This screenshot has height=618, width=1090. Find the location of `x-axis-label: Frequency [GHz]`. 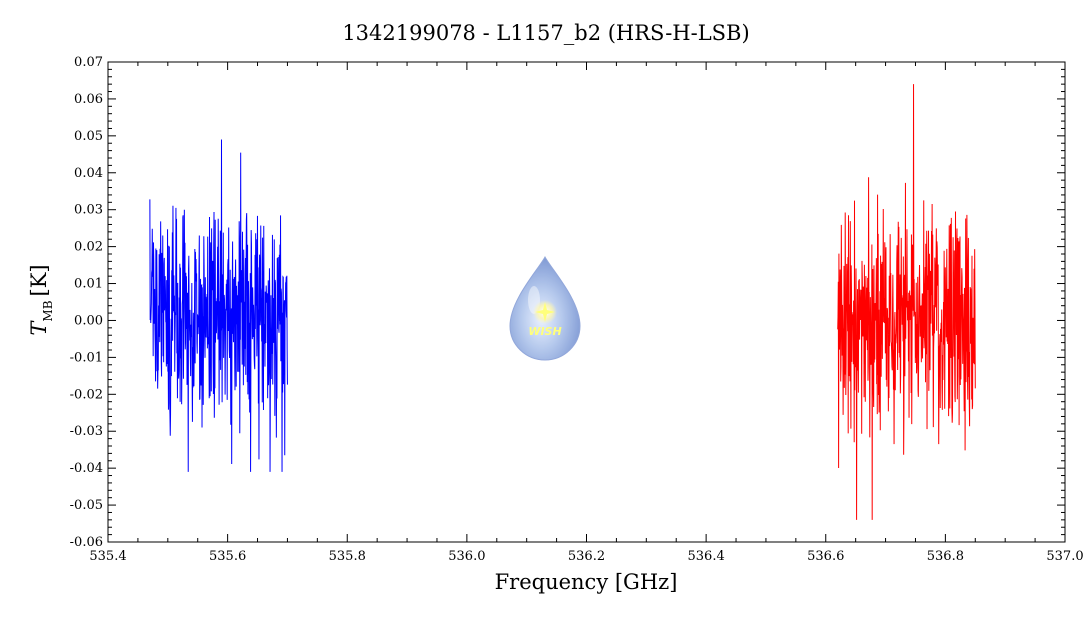

x-axis-label: Frequency [GHz] is located at coordinates (586, 582).